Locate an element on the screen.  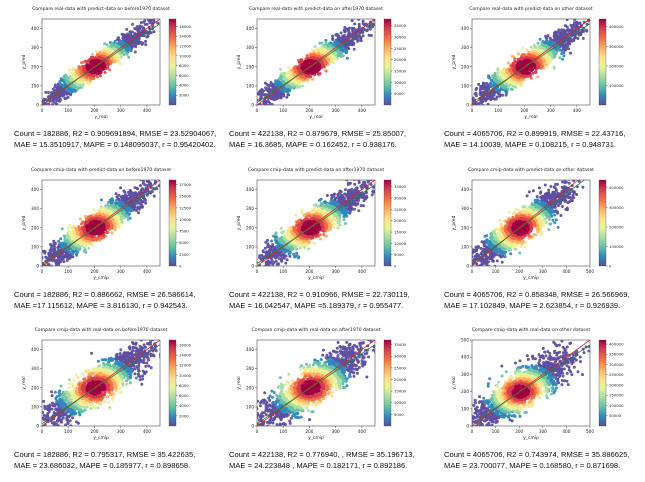
colorbar-tick-label: 4000 is located at coordinates (184, 85).